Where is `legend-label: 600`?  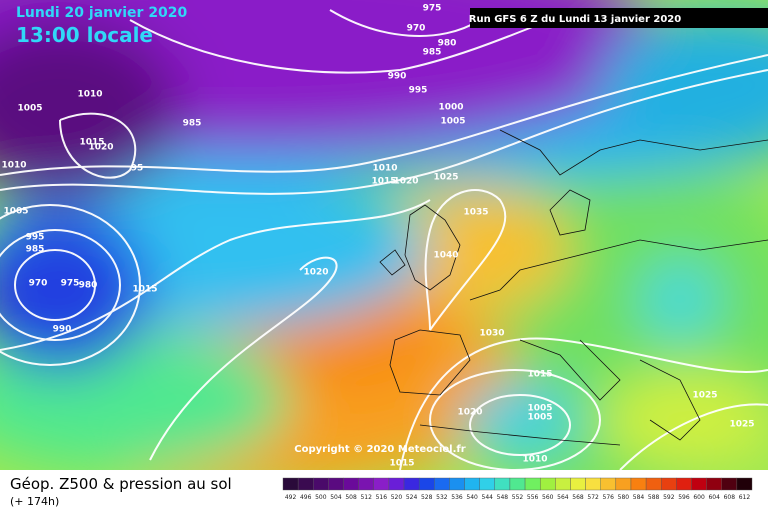 legend-label: 600 is located at coordinates (699, 497).